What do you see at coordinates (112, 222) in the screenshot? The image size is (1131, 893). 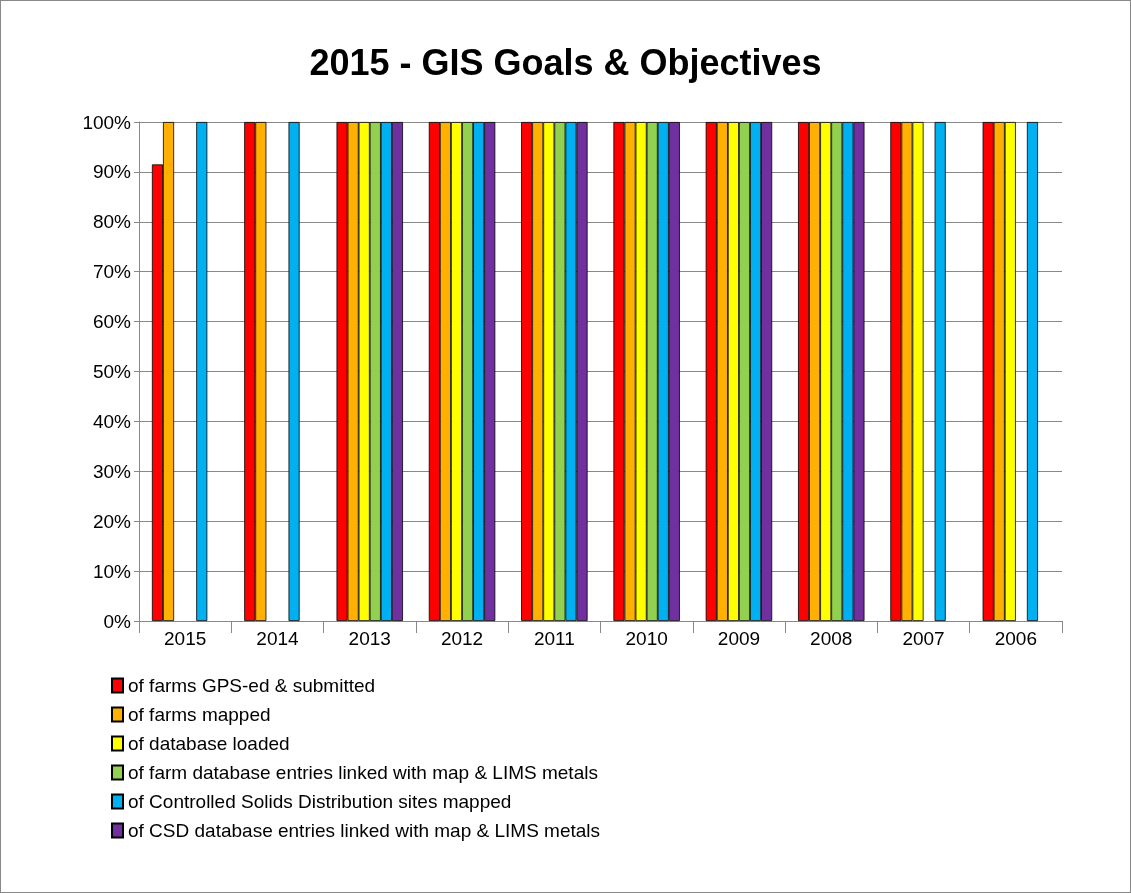 I see `y-tick-label: 80%` at bounding box center [112, 222].